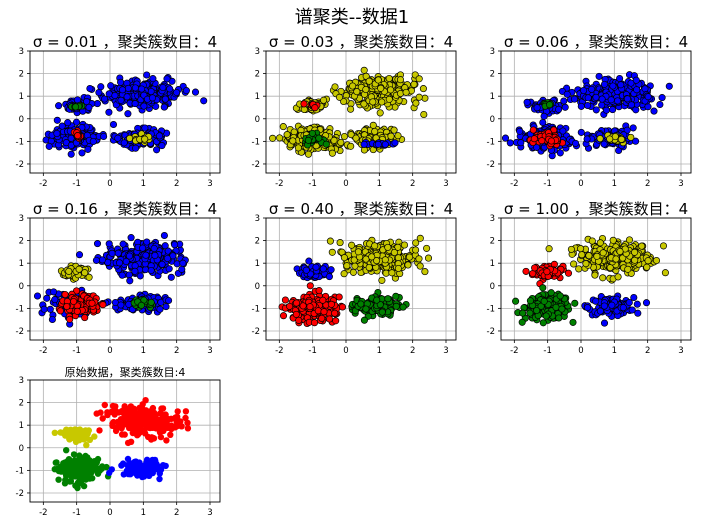  I want to click on panel-title: σ = 1.00 ，聚类簇数目：4, so click(596, 209).